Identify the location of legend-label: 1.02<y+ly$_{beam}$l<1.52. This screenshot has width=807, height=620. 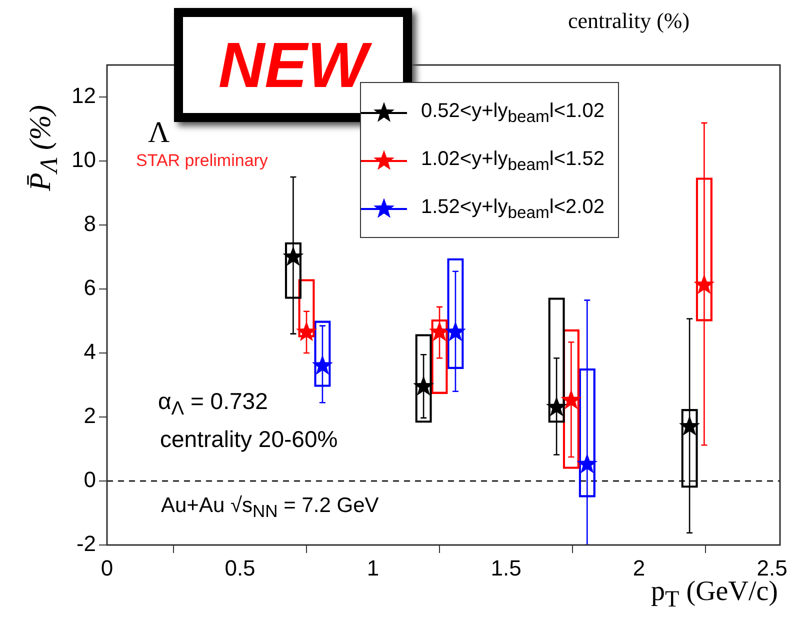
(512, 161).